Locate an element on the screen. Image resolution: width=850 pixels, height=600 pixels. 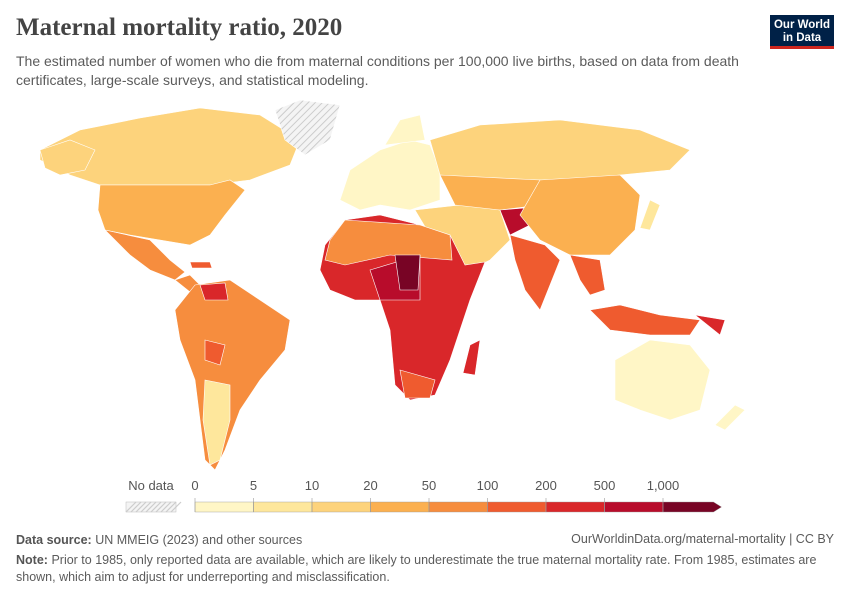
note-label: Note: is located at coordinates (32, 560).